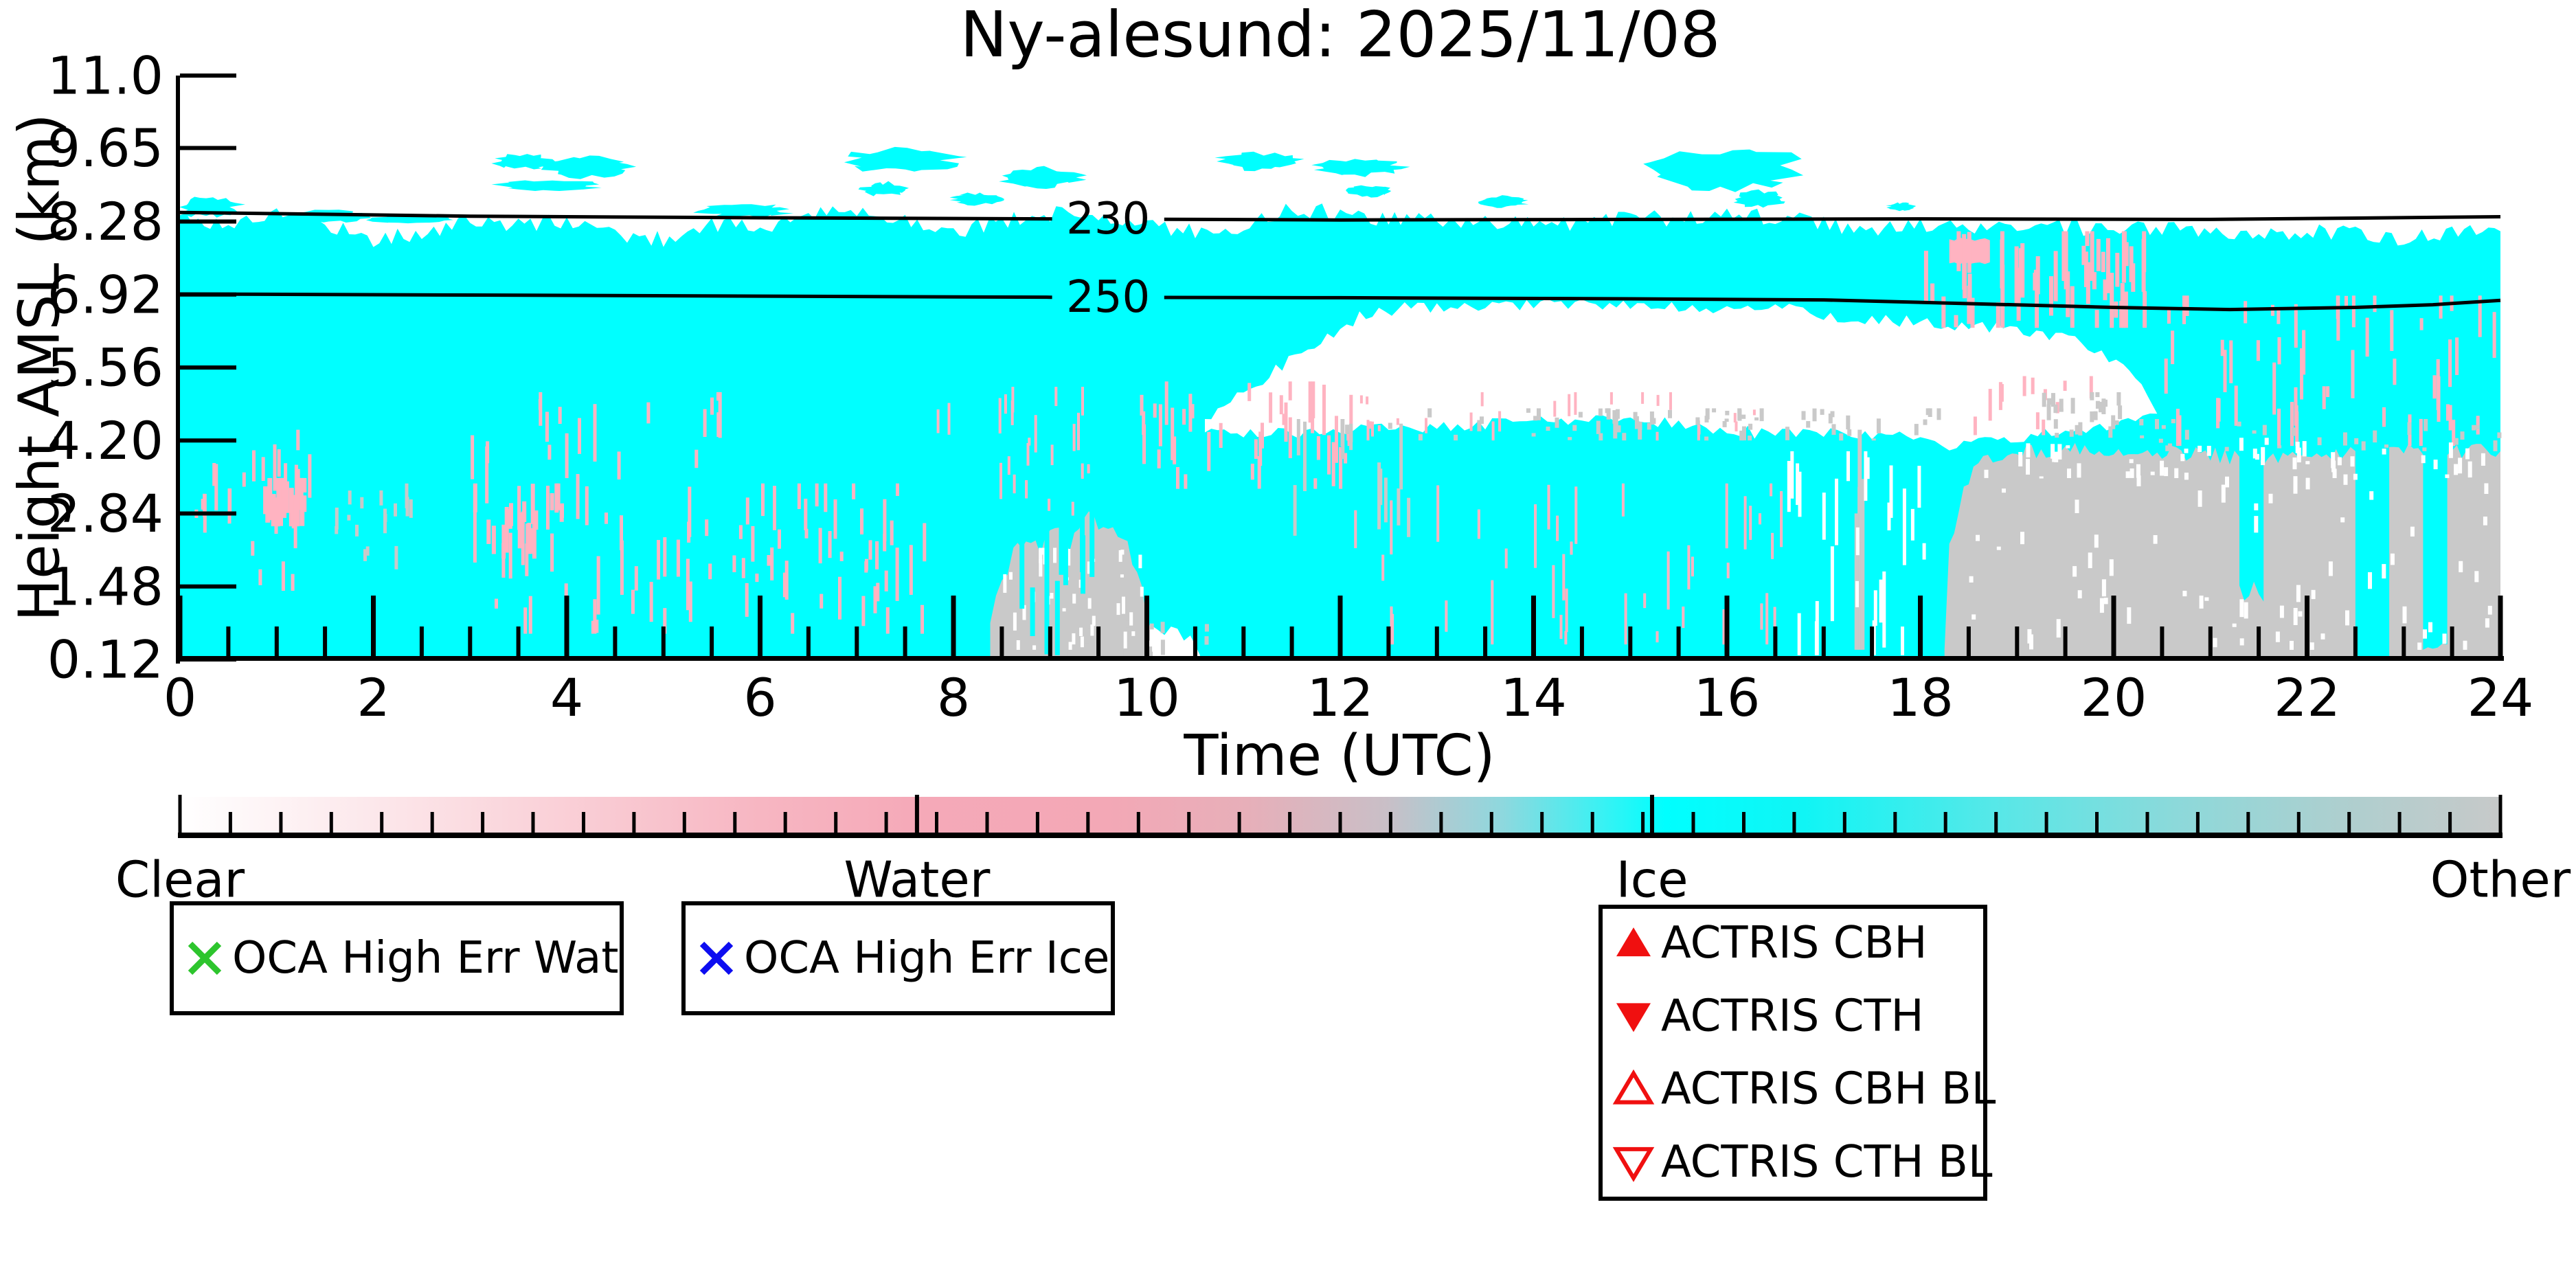 The width and height of the screenshot is (2576, 1288). Describe the element at coordinates (2082, 415) in the screenshot. I see `speckle-zone-other` at that location.